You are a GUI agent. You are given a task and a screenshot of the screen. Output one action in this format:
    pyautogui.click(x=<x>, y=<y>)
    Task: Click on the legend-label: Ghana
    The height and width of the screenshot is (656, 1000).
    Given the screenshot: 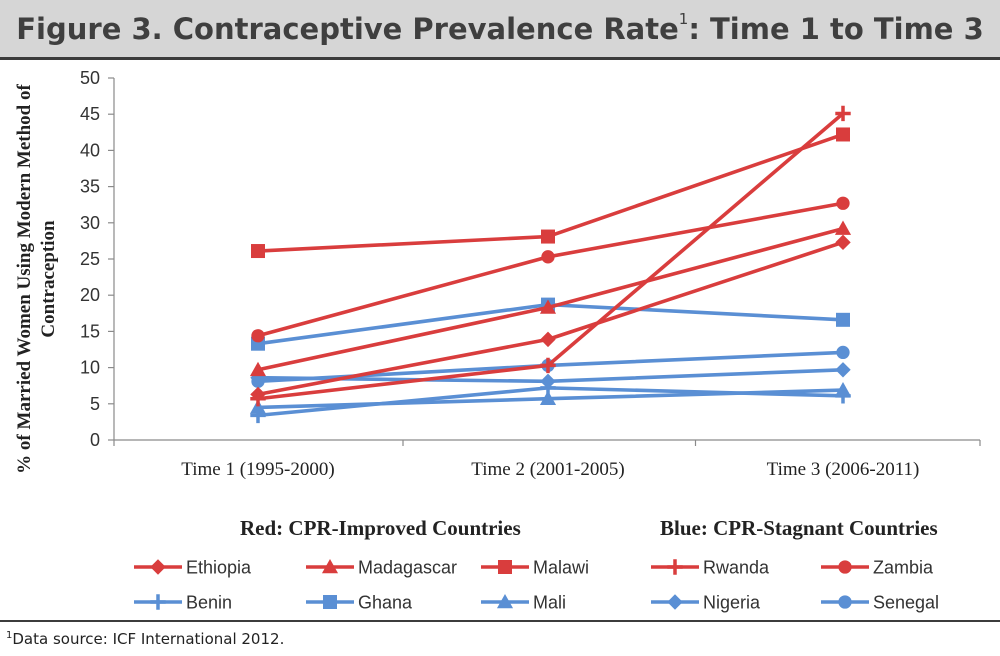 What is the action you would take?
    pyautogui.click(x=385, y=603)
    